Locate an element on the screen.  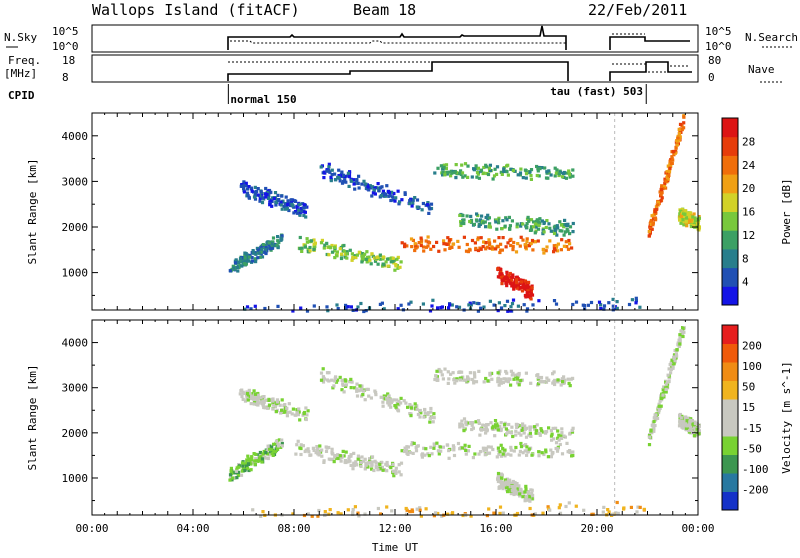
velocity-colorbar-tick: -100 is located at coordinates (755, 469).